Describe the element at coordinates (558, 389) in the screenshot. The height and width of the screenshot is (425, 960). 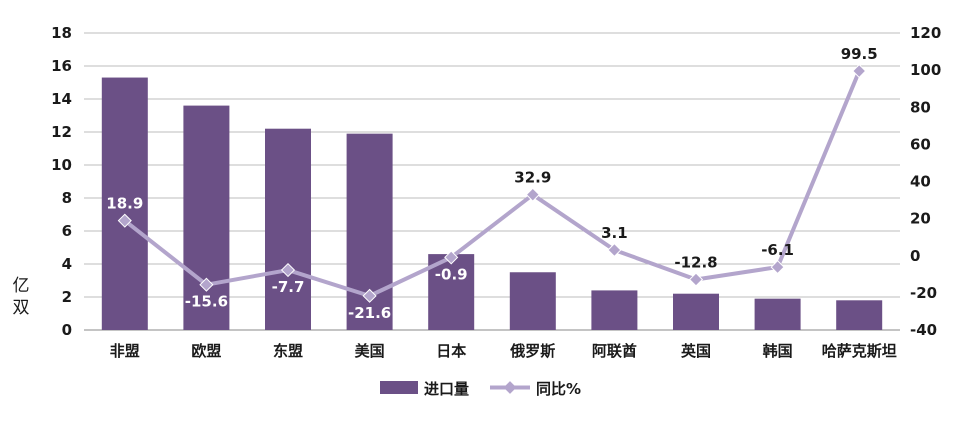
I see `legend-label-line: 同比%` at that location.